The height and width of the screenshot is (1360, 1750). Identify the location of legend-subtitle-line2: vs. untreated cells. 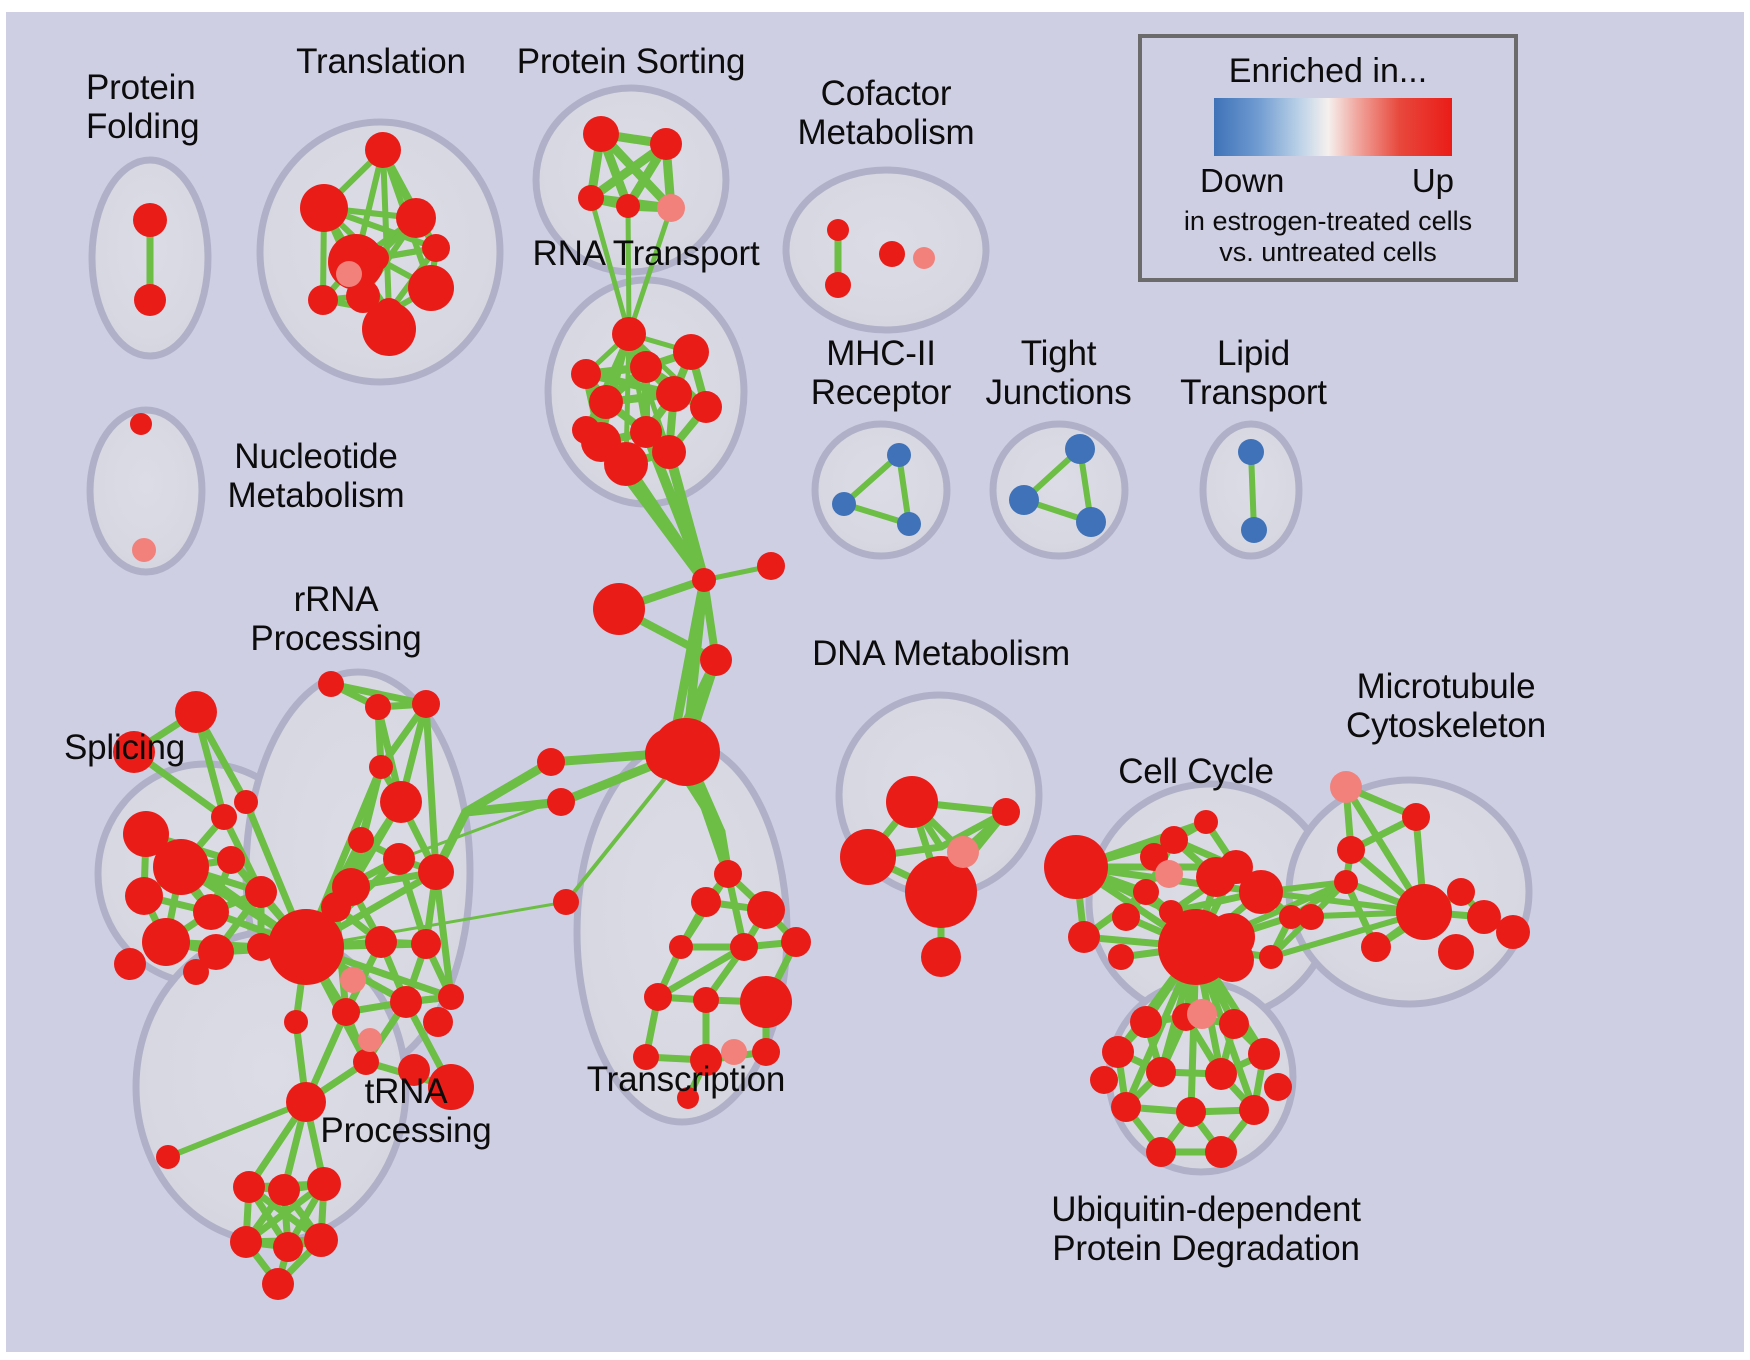
(1328, 252).